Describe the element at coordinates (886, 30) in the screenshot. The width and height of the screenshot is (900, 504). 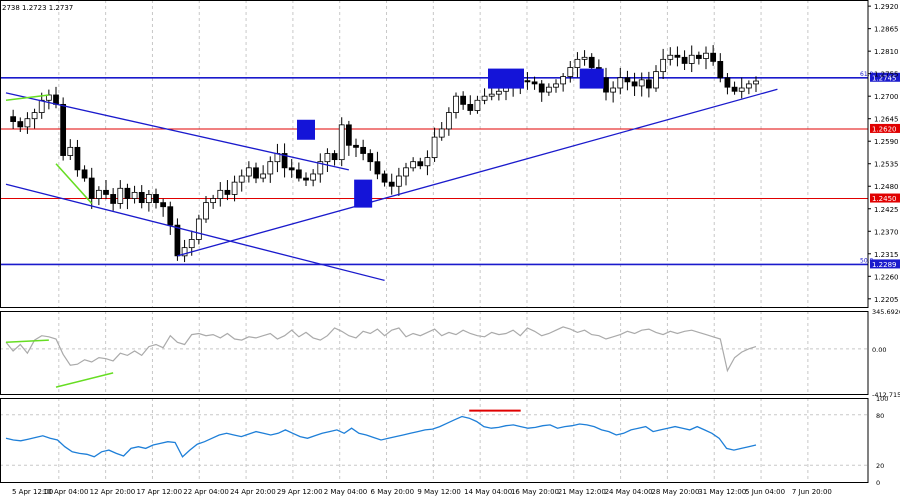
I see `price-tick-label: 1.2865` at that location.